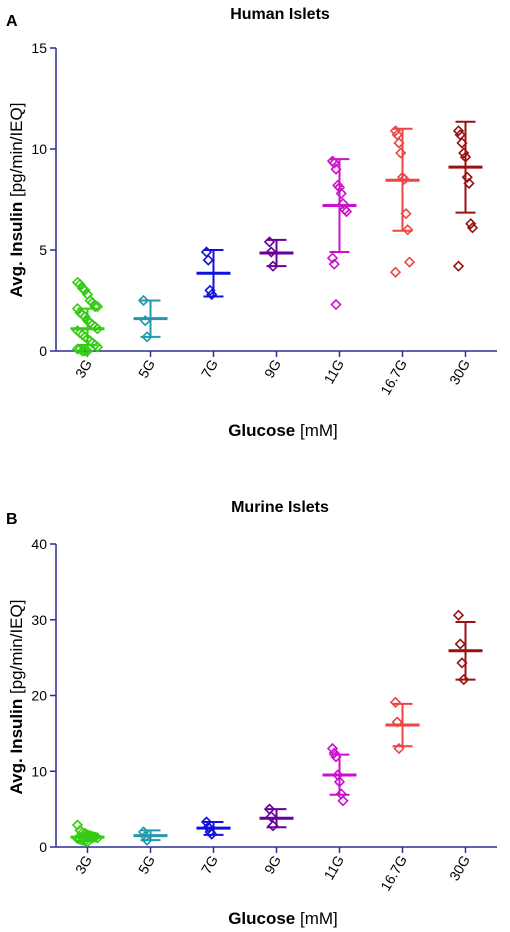 The width and height of the screenshot is (510, 932). I want to click on y-tick-label: 20, so click(39, 696).